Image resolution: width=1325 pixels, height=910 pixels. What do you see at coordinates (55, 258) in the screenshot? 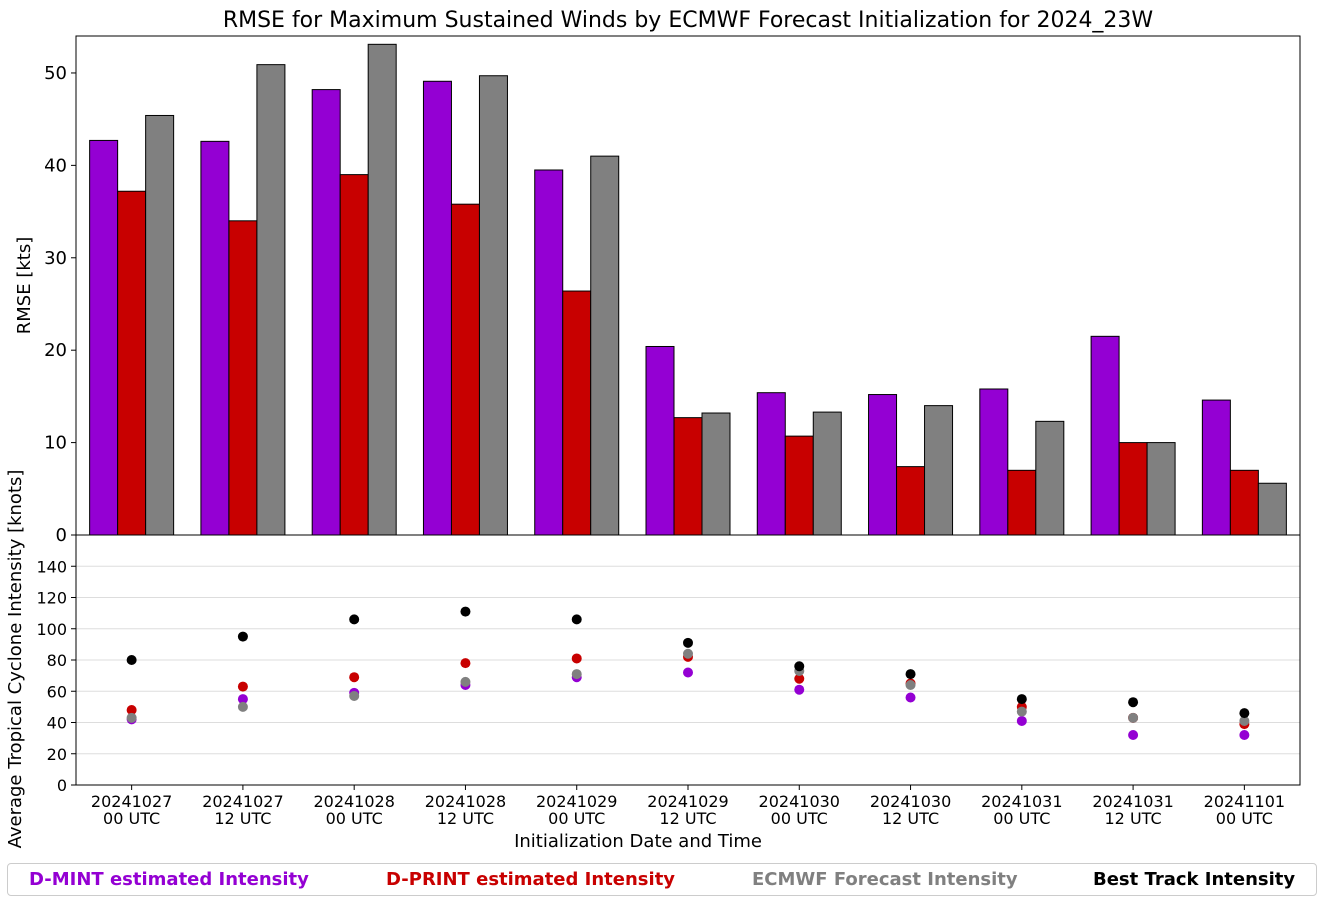
I see `top-ytick-label: 30` at bounding box center [55, 258].